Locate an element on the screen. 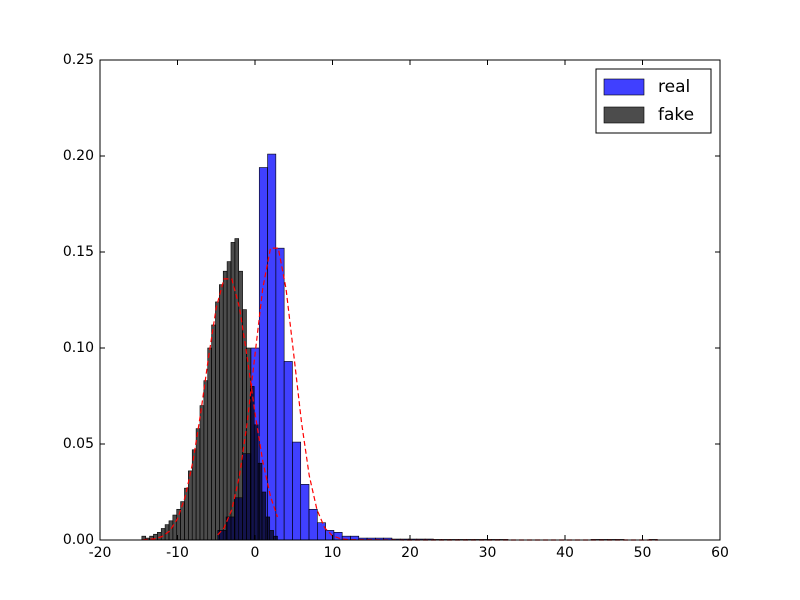 Image resolution: width=800 pixels, height=600 pixels. x-tick-label: -20 is located at coordinates (100, 553).